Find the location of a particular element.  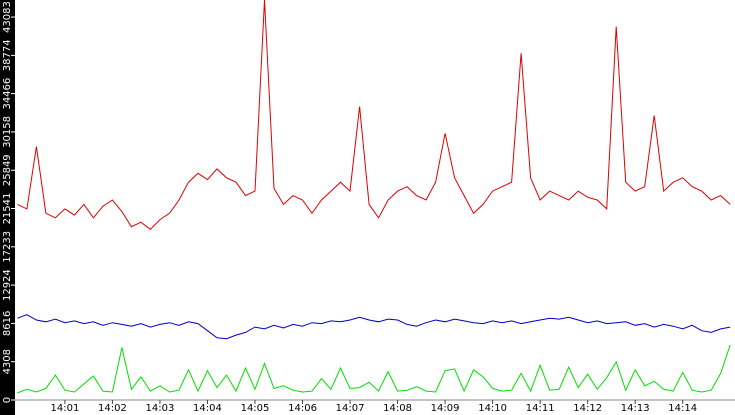

y-tick-label: 8616 is located at coordinates (7, 323).